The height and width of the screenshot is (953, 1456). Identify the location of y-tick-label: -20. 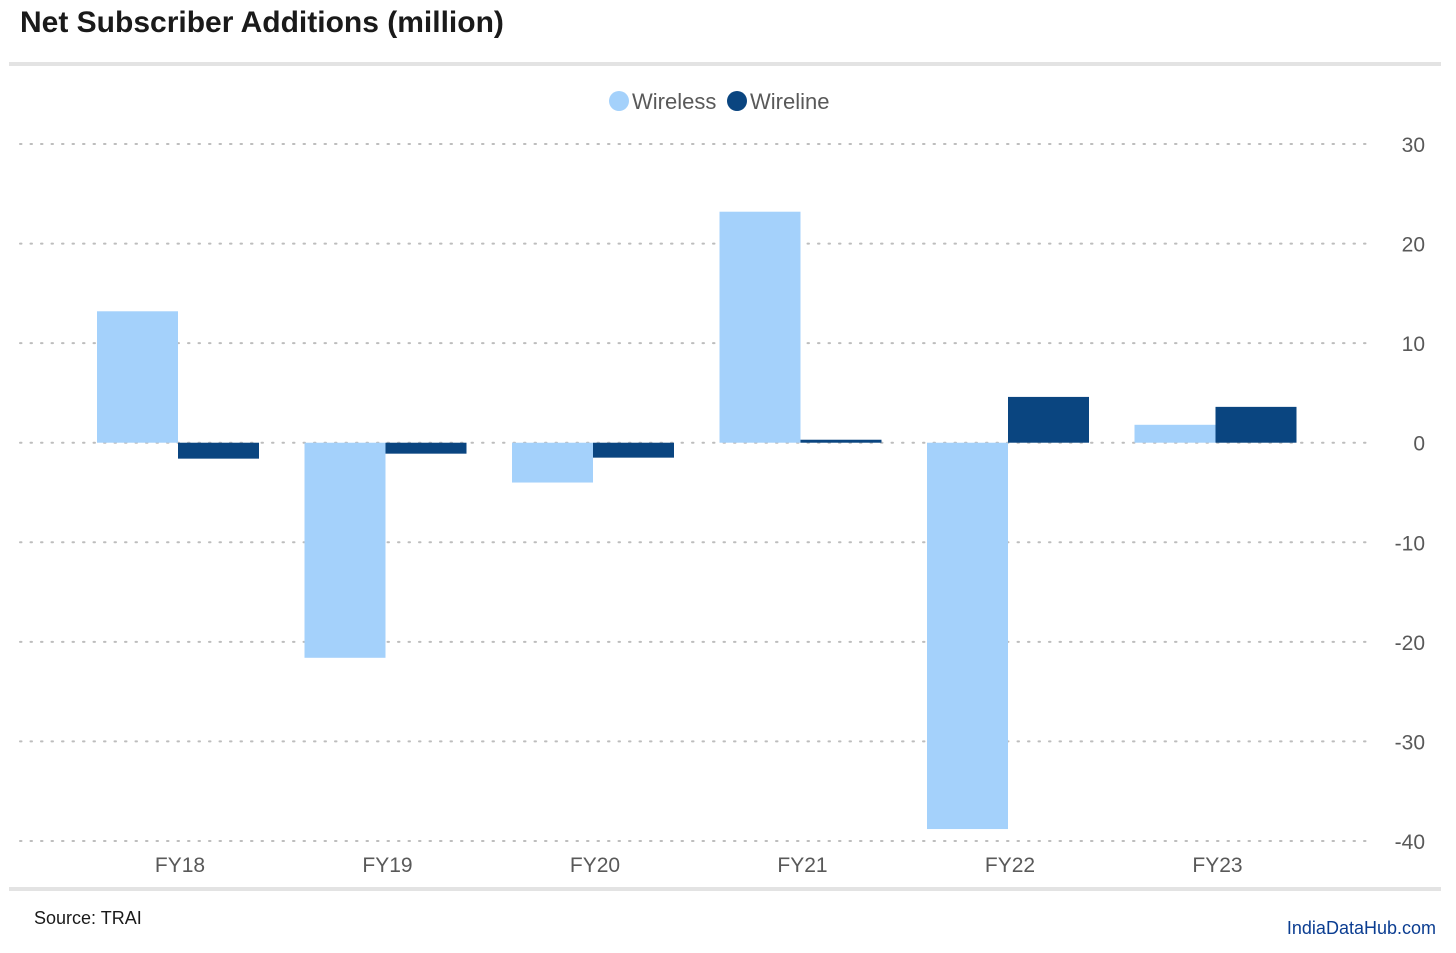
(1410, 643).